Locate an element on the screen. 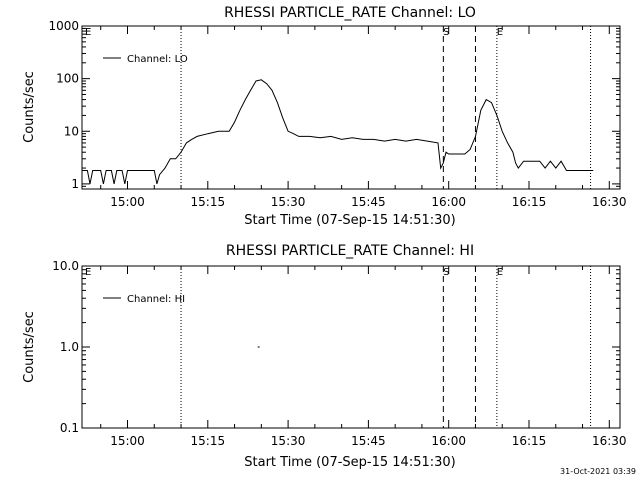 This screenshot has height=480, width=640. lo-y-tick-label: 1 is located at coordinates (75, 184).